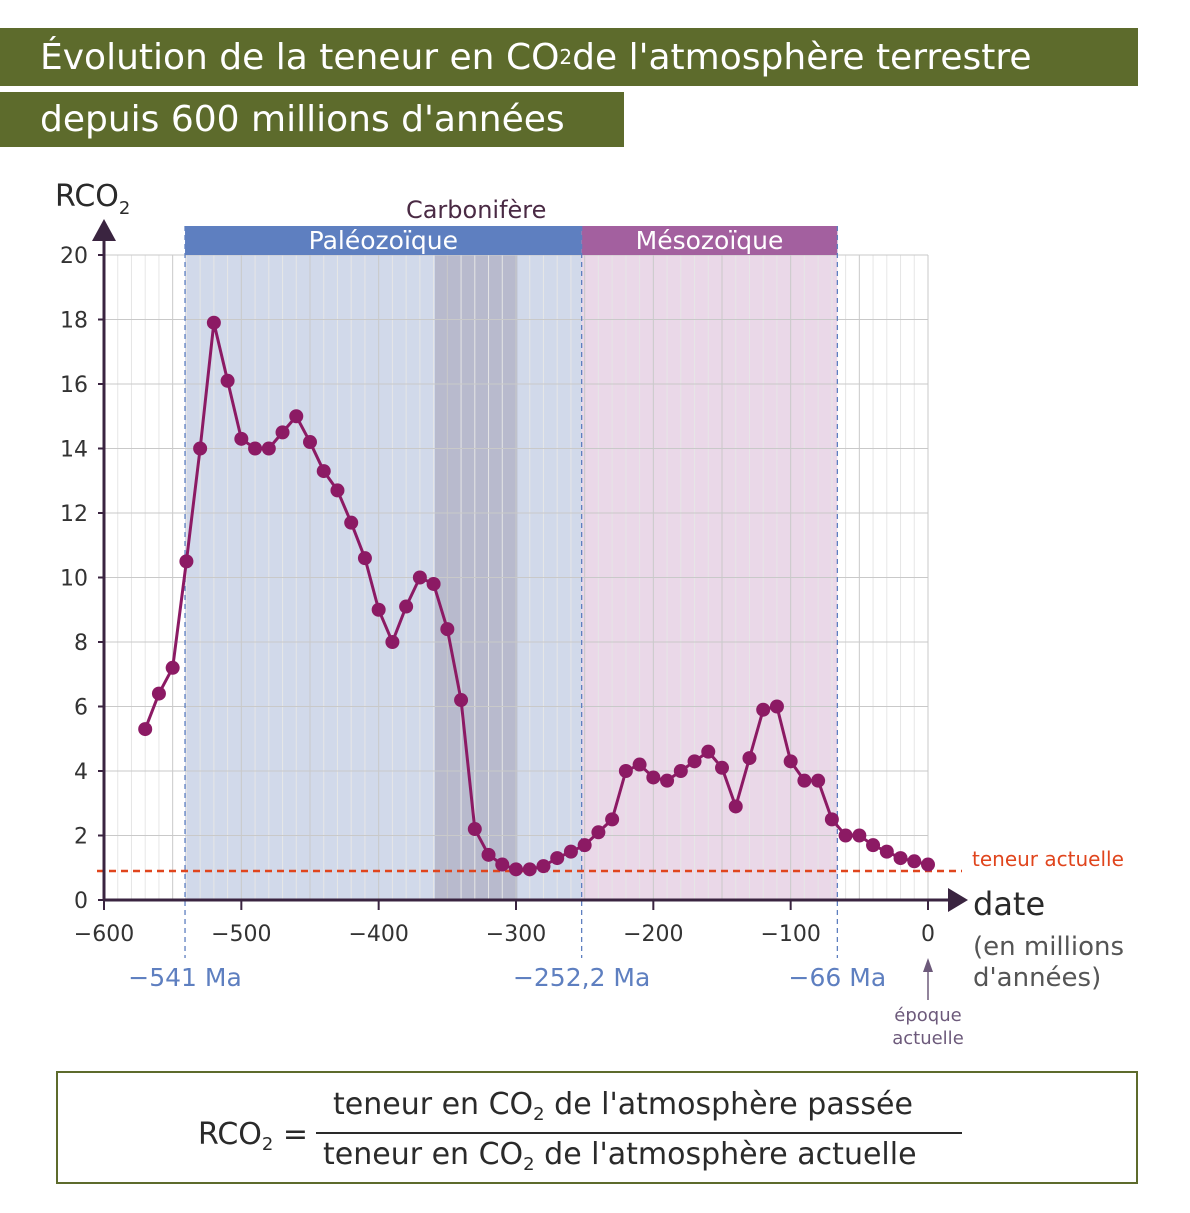 The width and height of the screenshot is (1190, 1213). What do you see at coordinates (302, 119) in the screenshot?
I see `title-text-2: depuis 600 millions d'années` at bounding box center [302, 119].